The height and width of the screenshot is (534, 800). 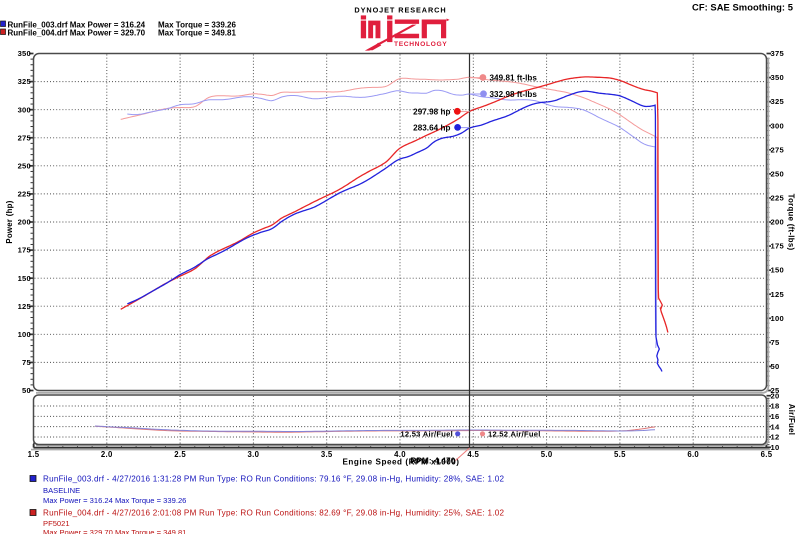 I want to click on svg-text: 6.5, so click(x=767, y=454).